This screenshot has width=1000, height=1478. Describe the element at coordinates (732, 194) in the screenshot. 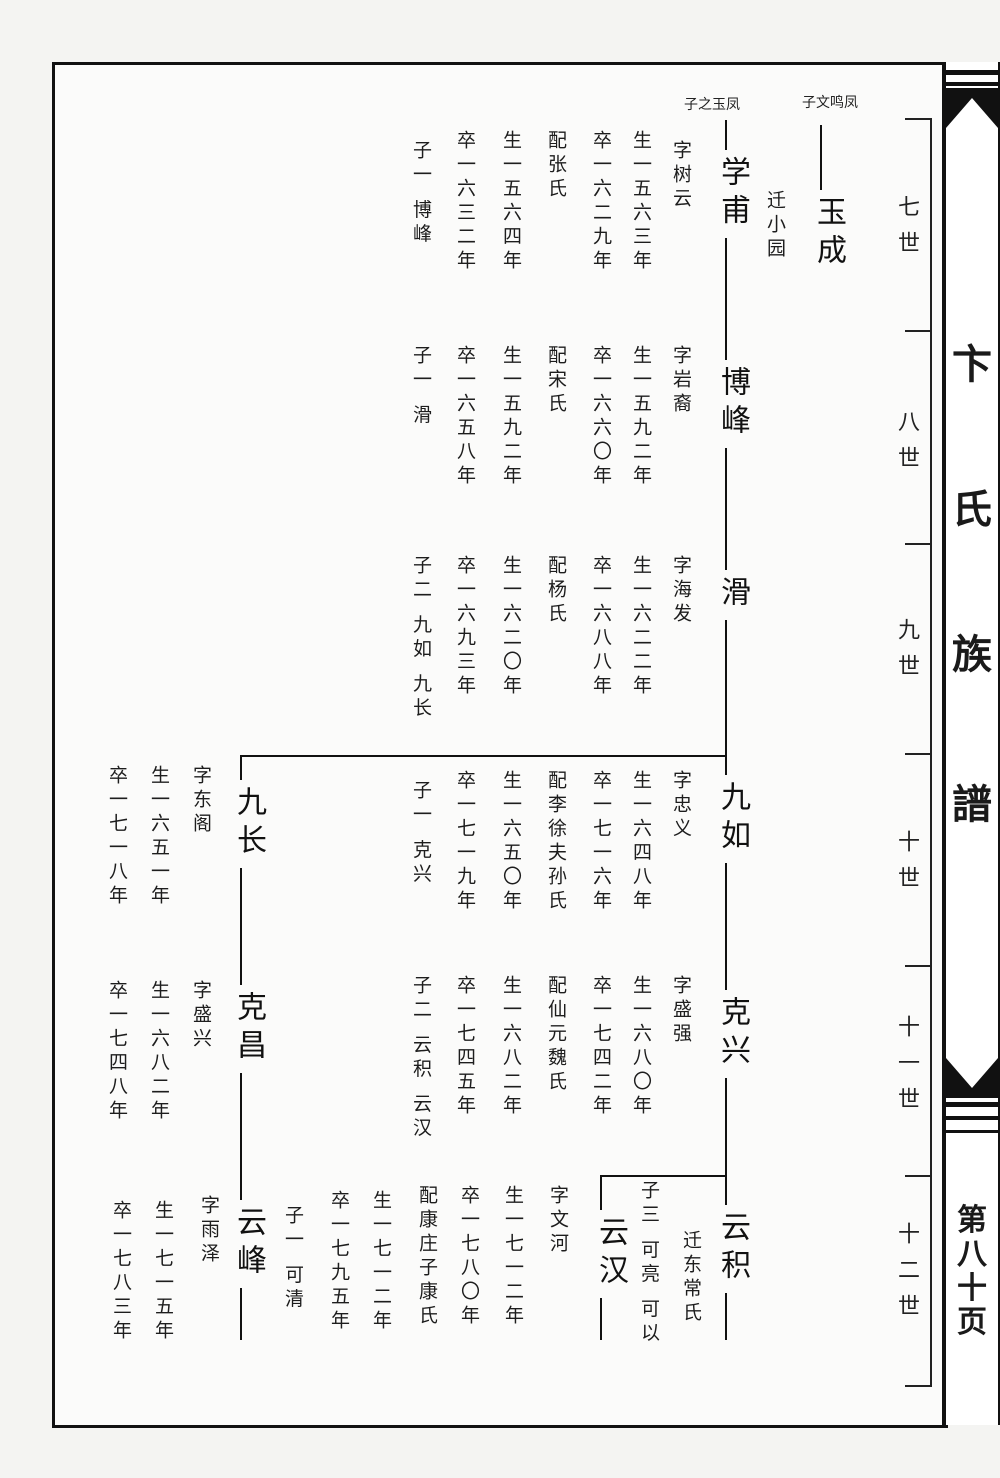

I see `person-name: 学甫` at that location.